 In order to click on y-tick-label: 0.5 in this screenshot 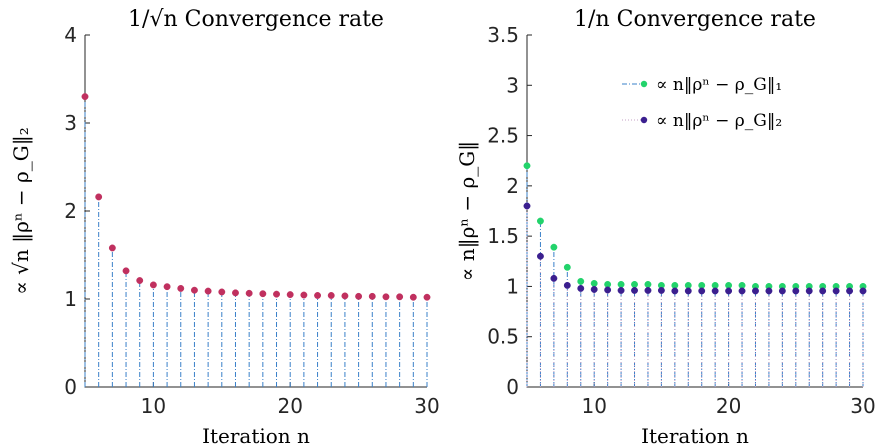, I will do `click(503, 337)`.